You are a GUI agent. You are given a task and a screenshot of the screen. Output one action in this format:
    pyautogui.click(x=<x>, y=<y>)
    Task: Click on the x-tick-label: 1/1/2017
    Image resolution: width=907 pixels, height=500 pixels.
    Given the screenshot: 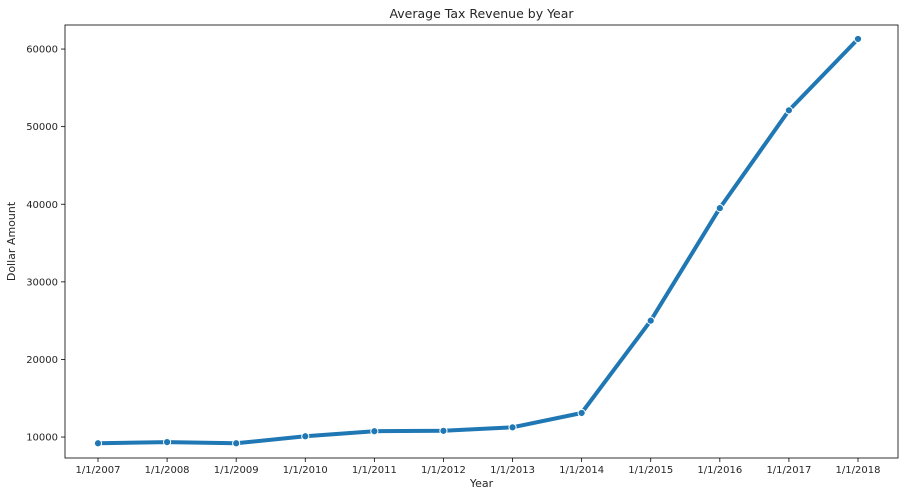 What is the action you would take?
    pyautogui.click(x=788, y=470)
    